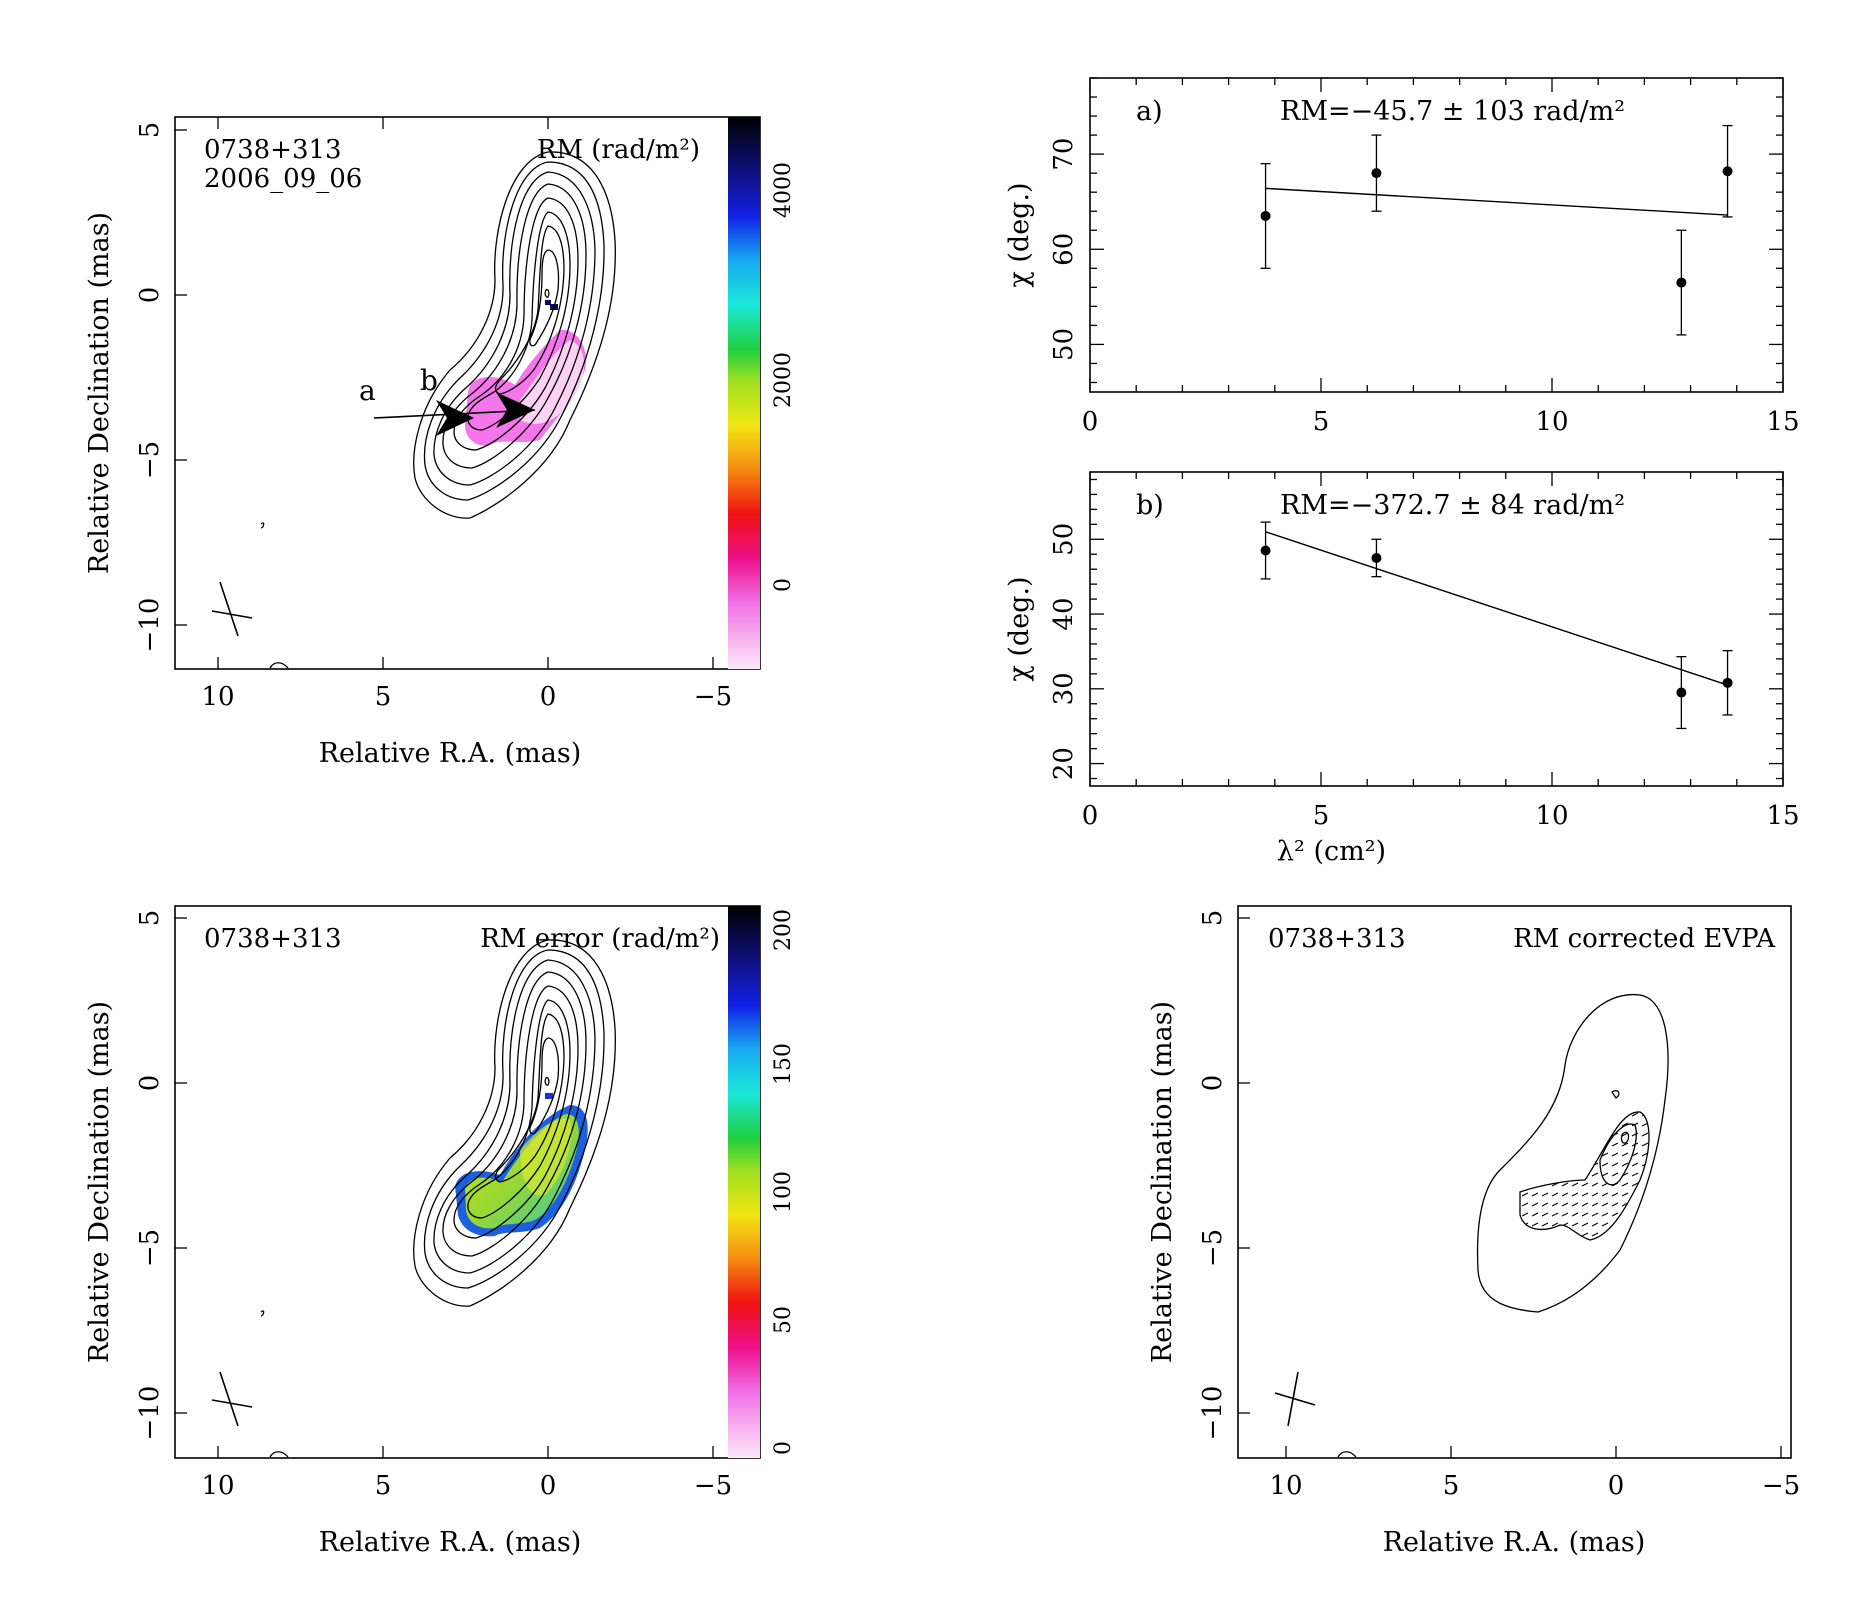  What do you see at coordinates (1452, 505) in the screenshot?
I see `rm-annotation: RM=−372.7 ± 84 rad/m²` at bounding box center [1452, 505].